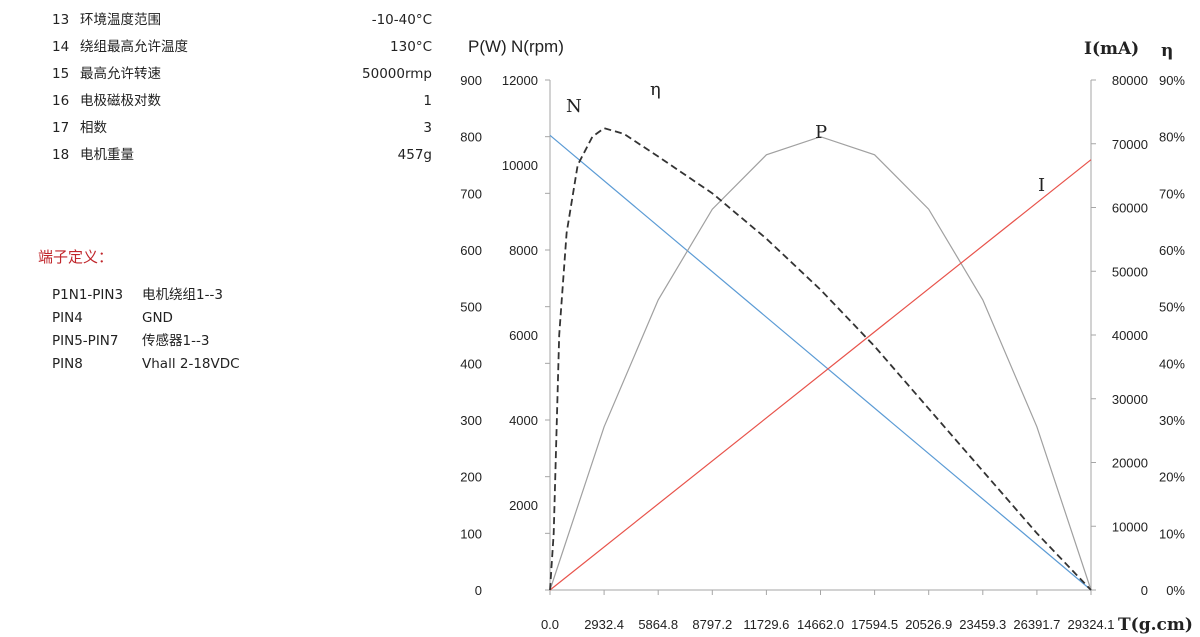 This screenshot has width=1200, height=637. Describe the element at coordinates (1155, 625) in the screenshot. I see `torque-axis-title: T(g.cm)` at that location.